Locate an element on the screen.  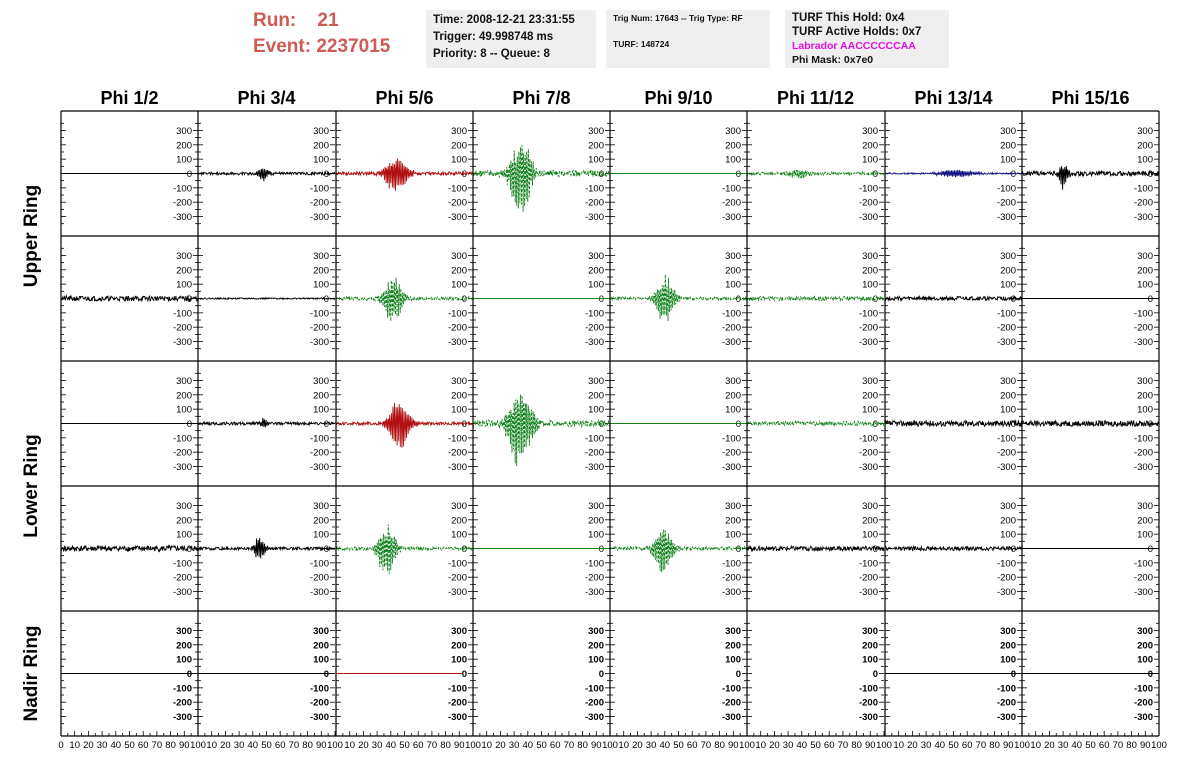
event-value: 2237015 is located at coordinates (353, 46).